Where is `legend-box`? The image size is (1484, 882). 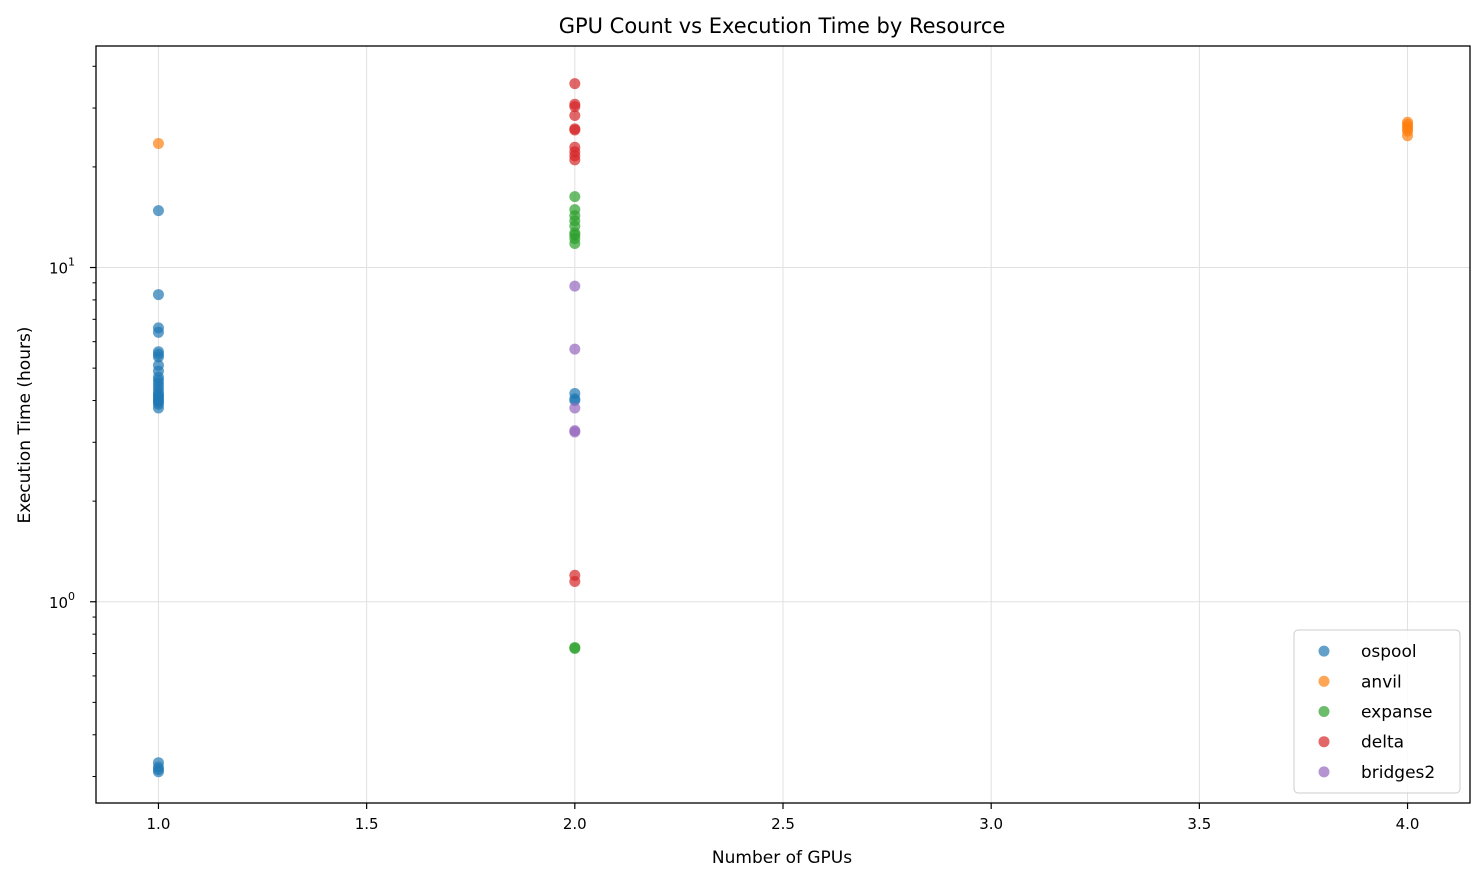 legend-box is located at coordinates (1377, 711).